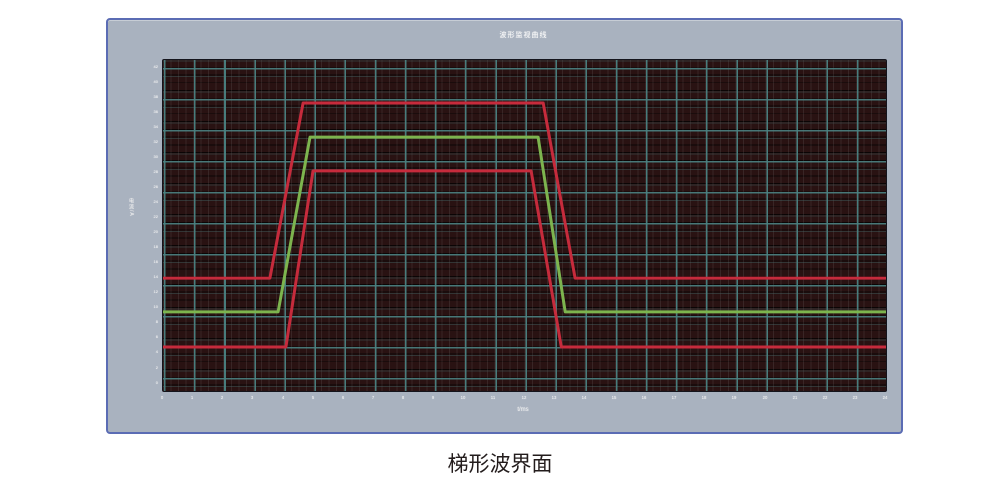  I want to click on x-tick-label: 15, so click(614, 398).